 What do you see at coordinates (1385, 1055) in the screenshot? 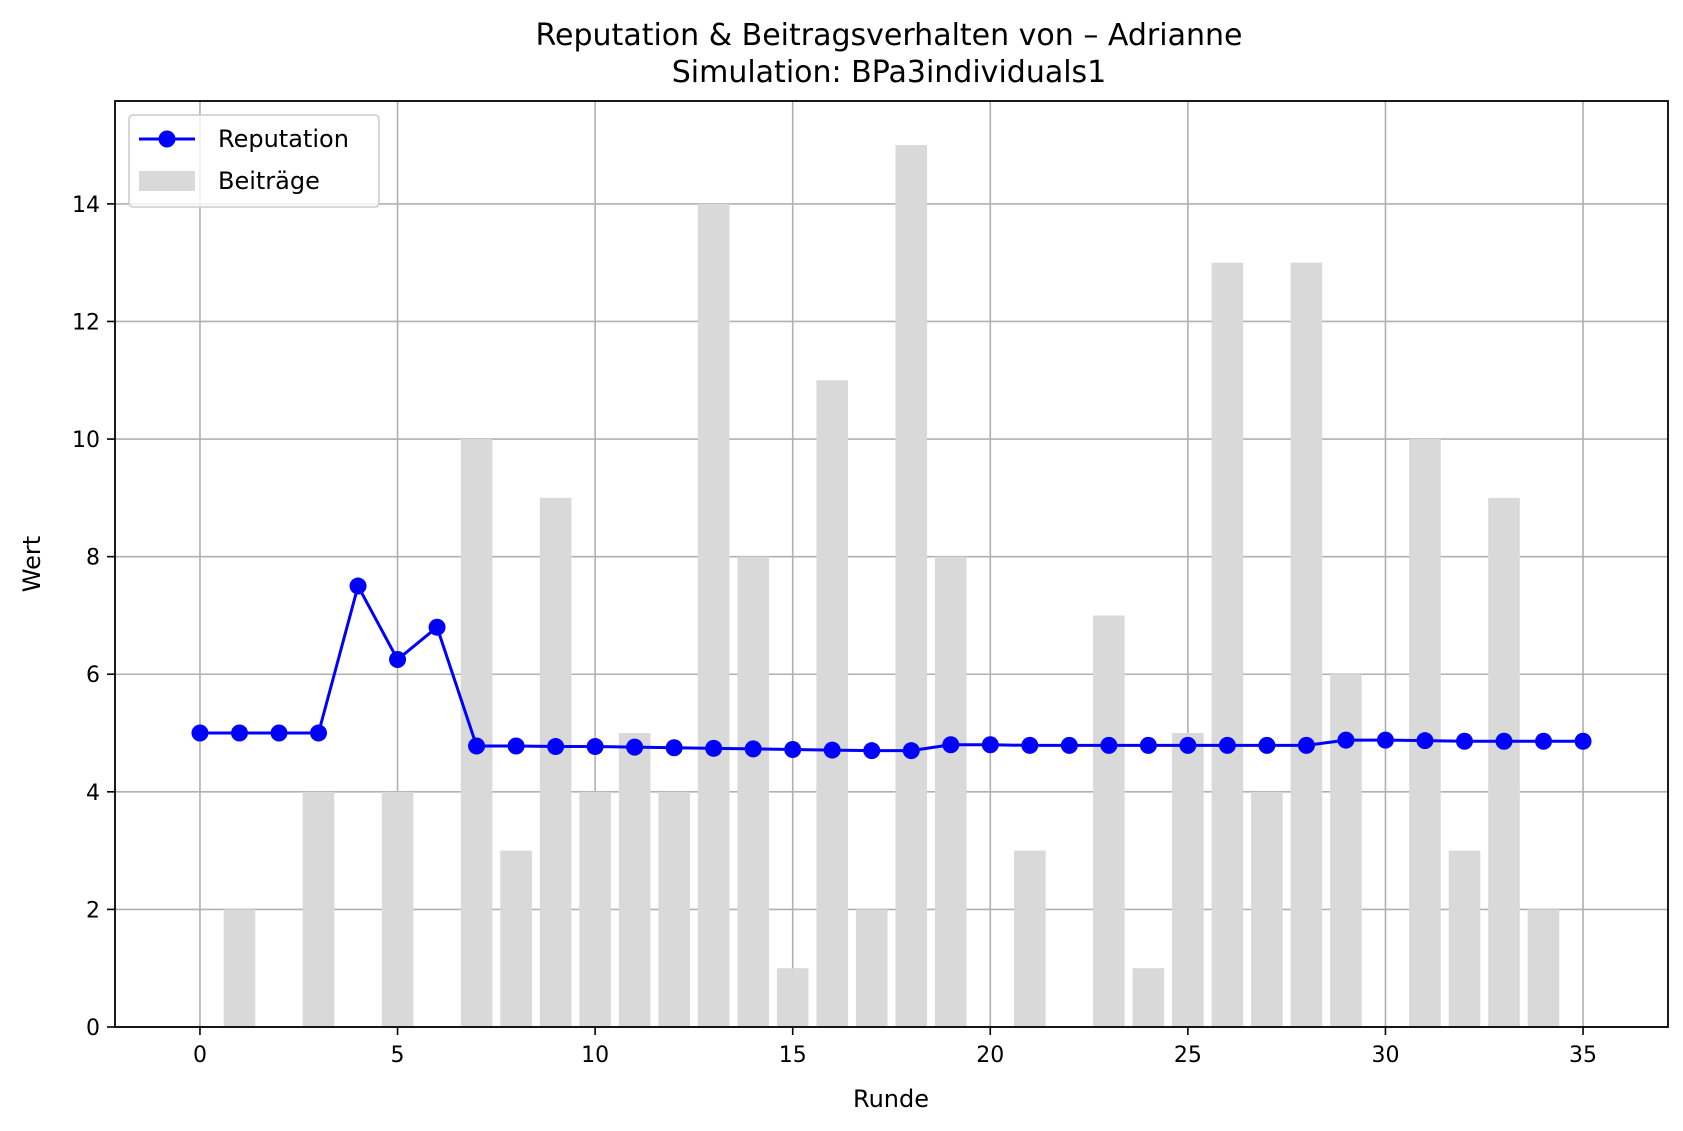
I see `x-tick-label: 30` at bounding box center [1385, 1055].